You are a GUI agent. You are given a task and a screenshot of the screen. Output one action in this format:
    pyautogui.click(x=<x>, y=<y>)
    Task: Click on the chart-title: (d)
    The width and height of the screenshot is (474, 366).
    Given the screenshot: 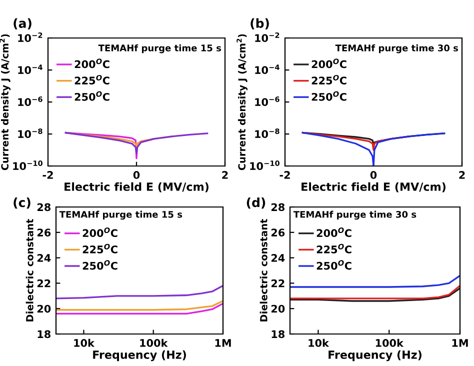 What is the action you would take?
    pyautogui.click(x=256, y=203)
    